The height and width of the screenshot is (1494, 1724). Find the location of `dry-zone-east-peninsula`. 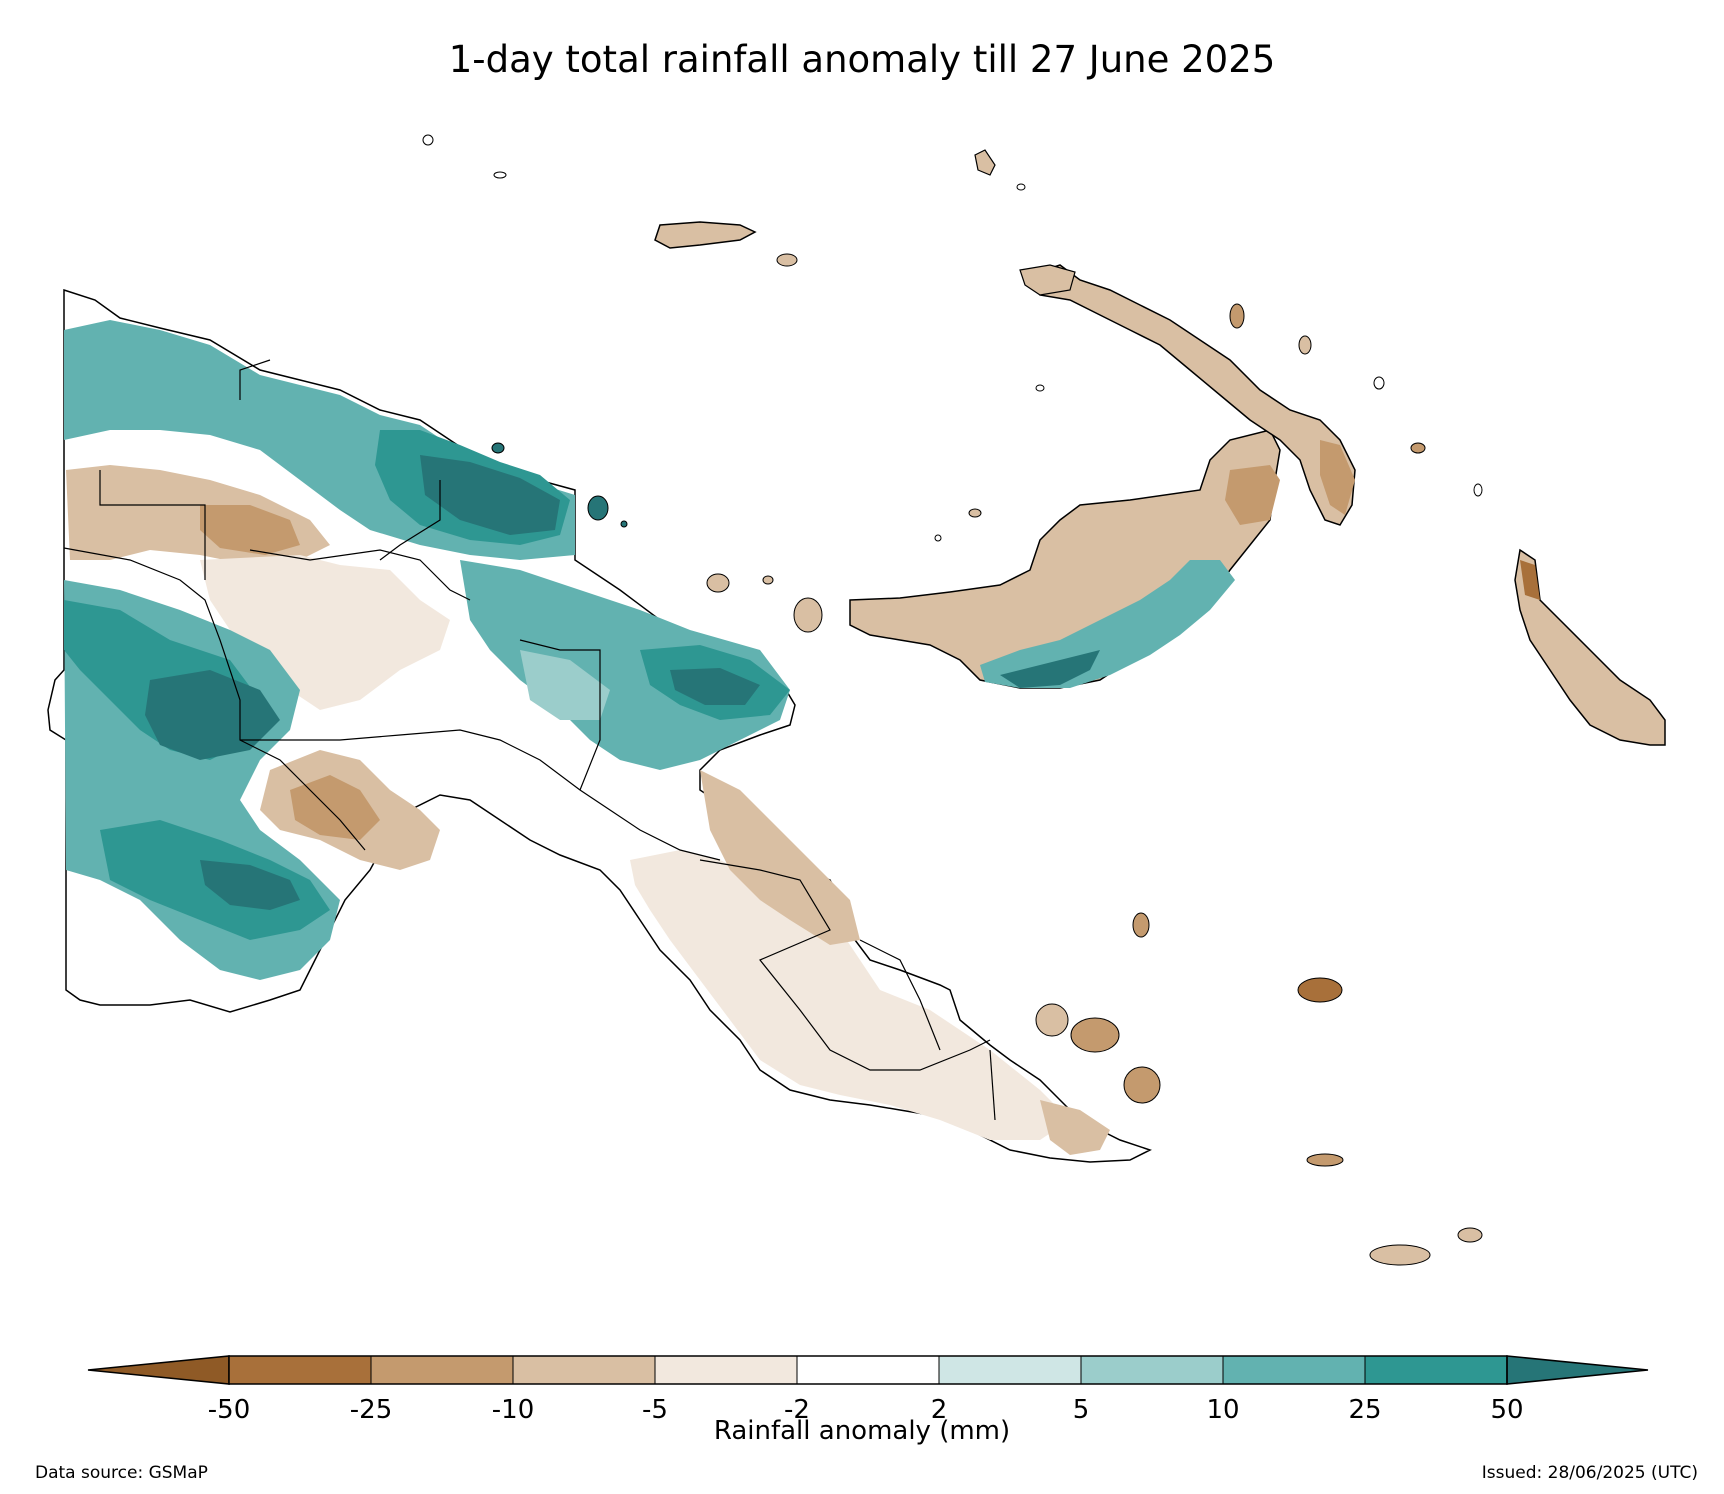

dry-zone-east-peninsula is located at coordinates (850, 995).